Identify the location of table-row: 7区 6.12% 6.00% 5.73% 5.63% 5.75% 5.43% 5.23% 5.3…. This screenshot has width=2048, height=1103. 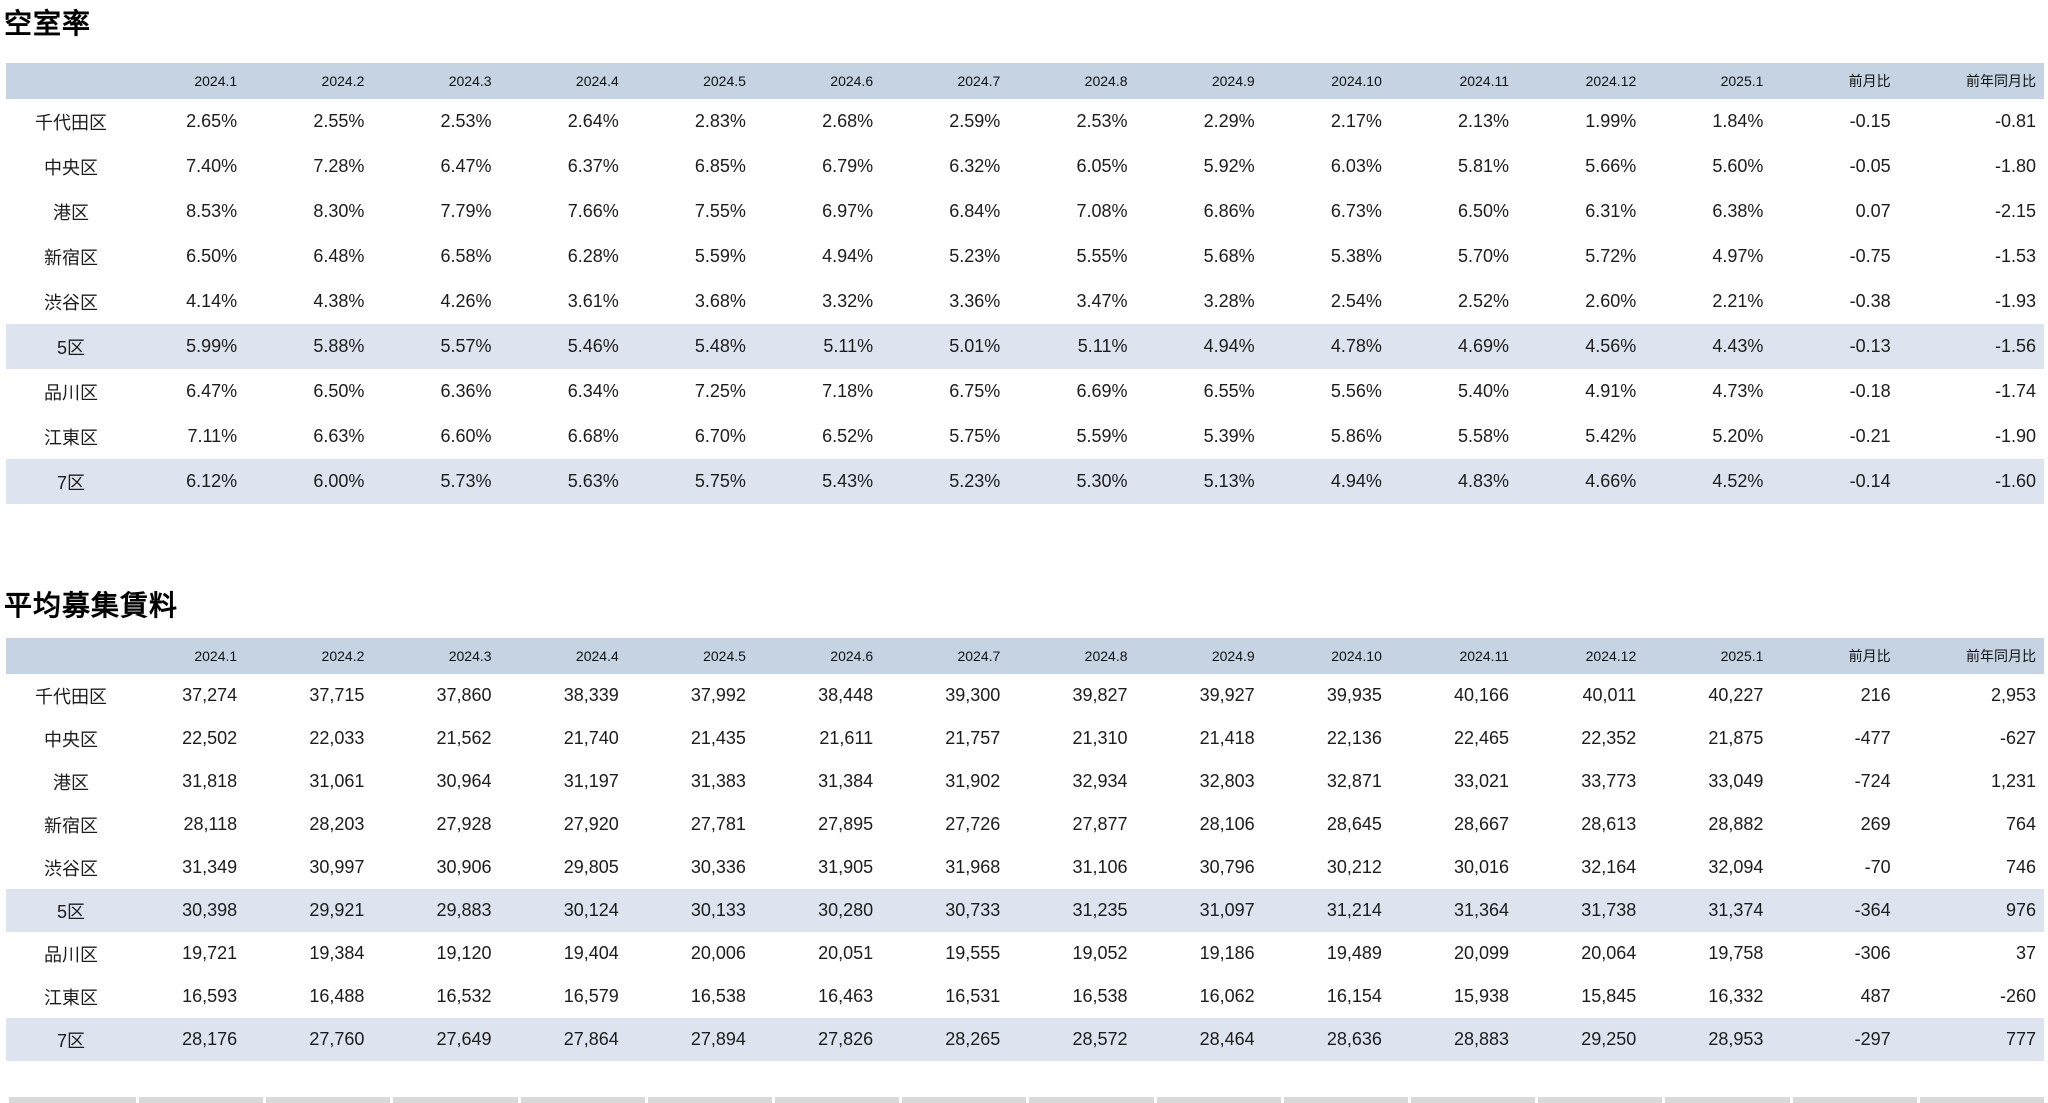
(1025, 481).